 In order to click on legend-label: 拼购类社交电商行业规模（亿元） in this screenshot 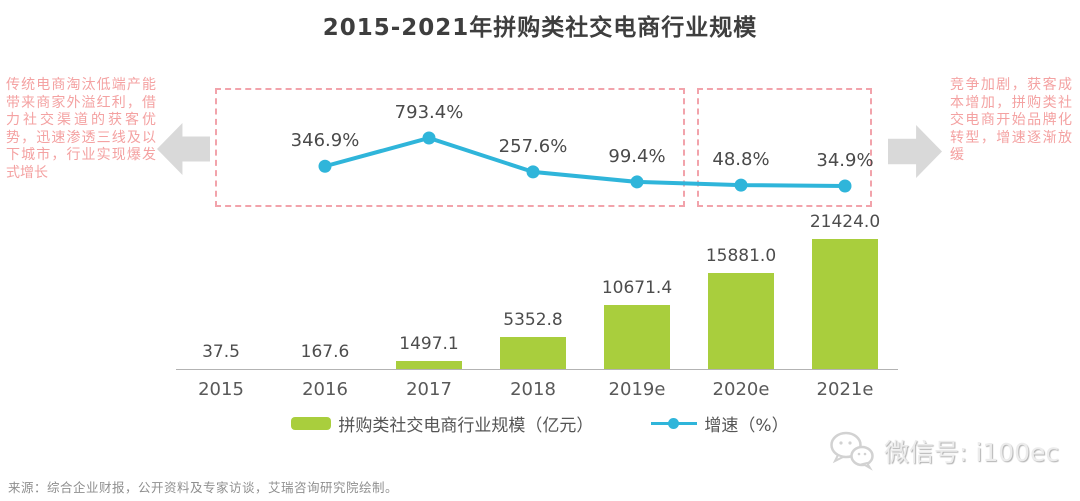, I will do `click(466, 426)`.